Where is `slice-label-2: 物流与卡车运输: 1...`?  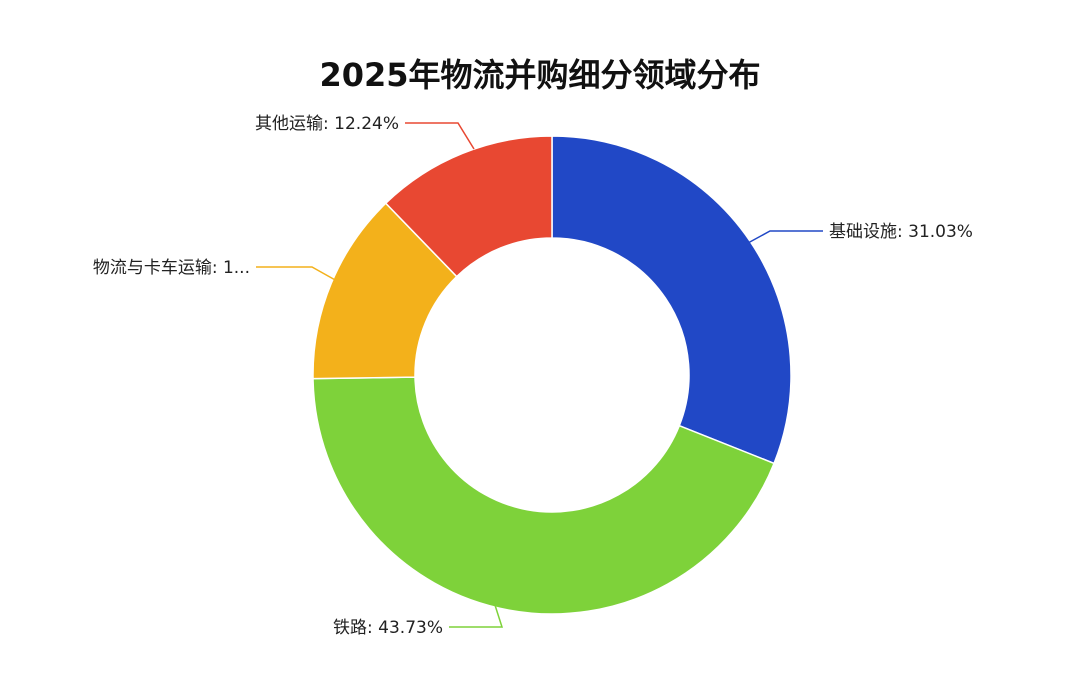 slice-label-2: 物流与卡车运输: 1... is located at coordinates (171, 268).